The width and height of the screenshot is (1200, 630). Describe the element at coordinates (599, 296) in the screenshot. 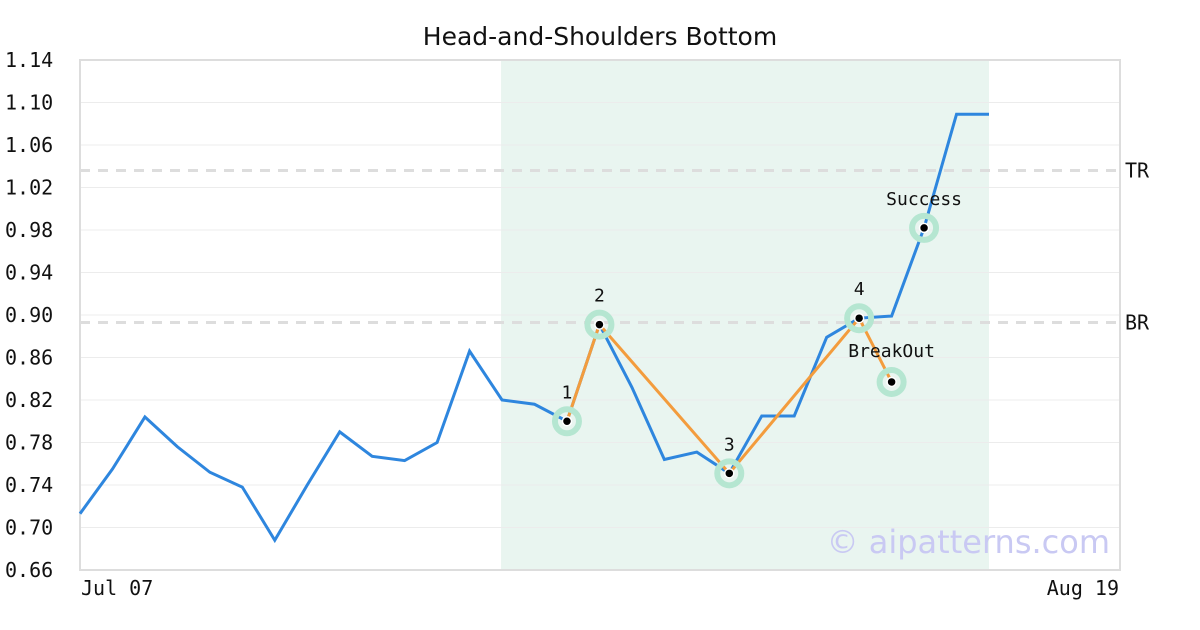

I see `pattern-point-label: 2` at that location.